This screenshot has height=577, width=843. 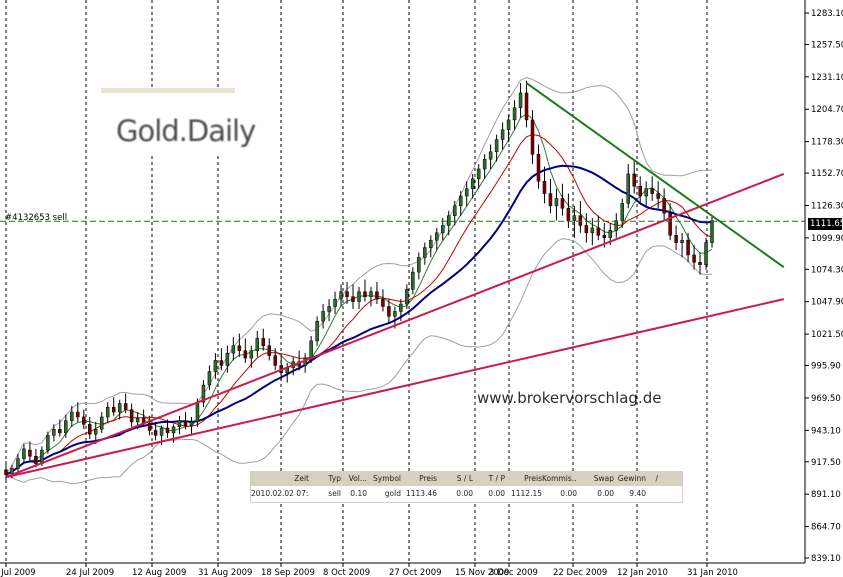 I want to click on x-tick-label: 22 Dec 2009, so click(x=580, y=572).